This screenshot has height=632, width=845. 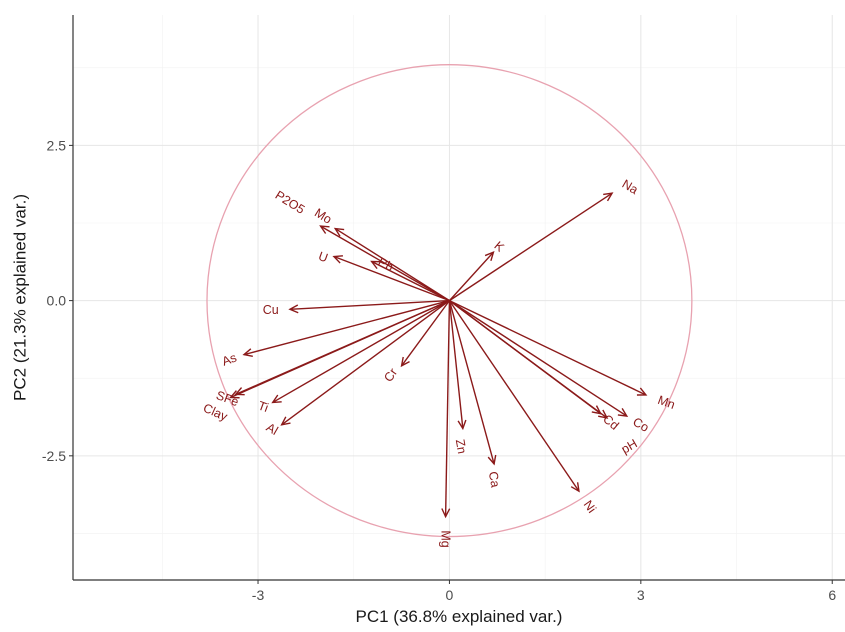 What do you see at coordinates (641, 595) in the screenshot?
I see `x-tick-label: 3` at bounding box center [641, 595].